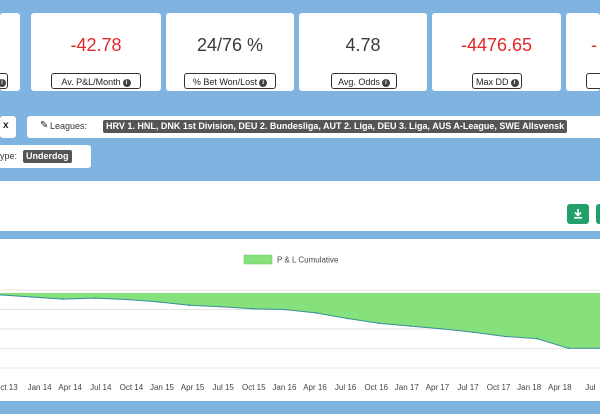  I want to click on x-tick-label: Jul 14, so click(101, 387).